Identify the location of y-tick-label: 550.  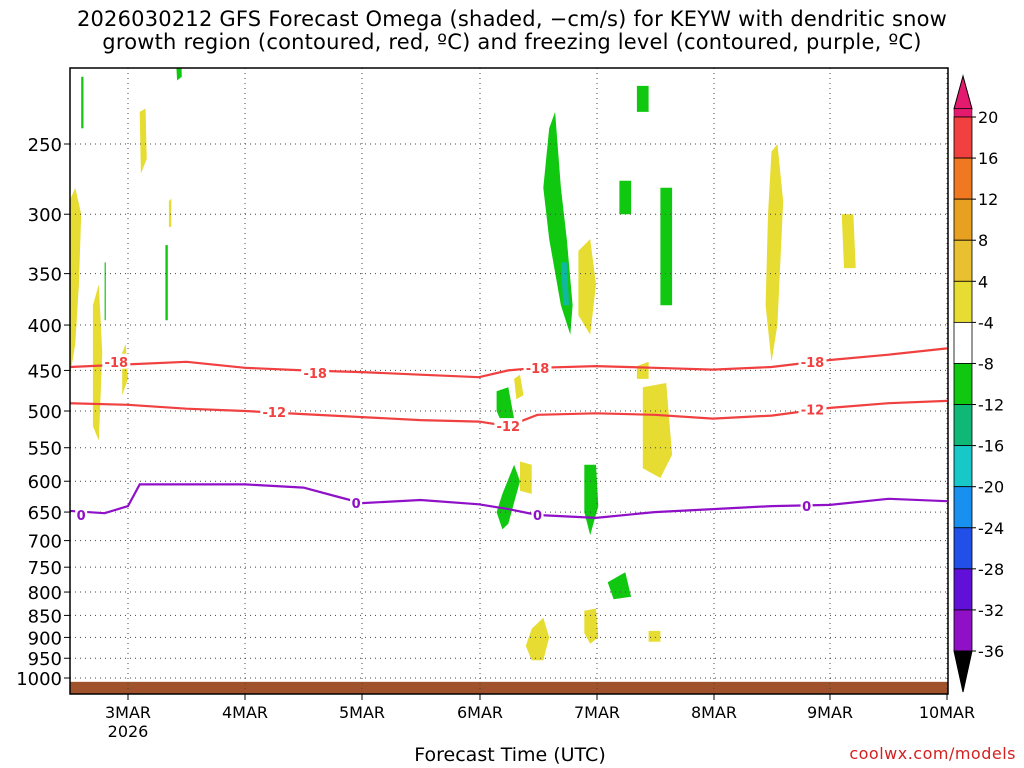
(45, 449).